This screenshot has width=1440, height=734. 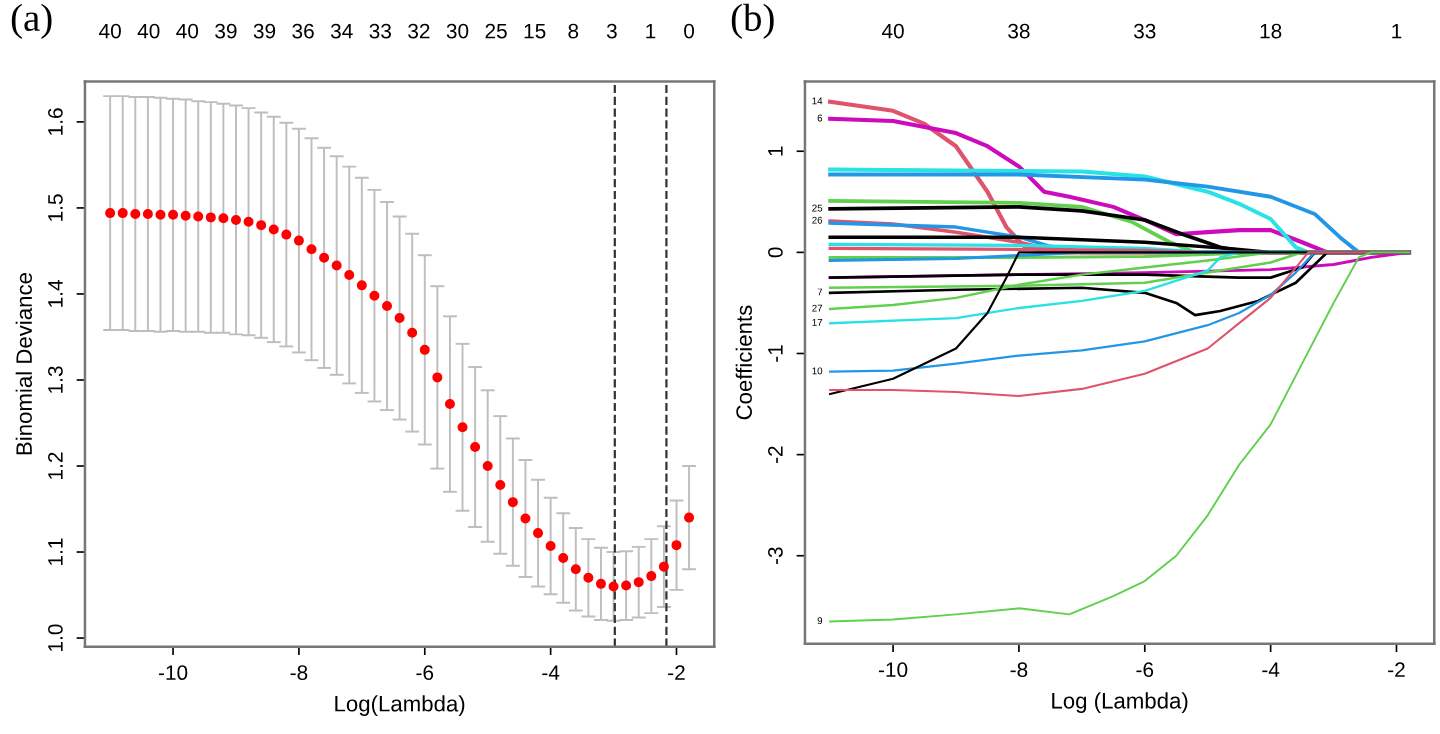 I want to click on y-tick-label: 1.0, so click(x=55, y=637).